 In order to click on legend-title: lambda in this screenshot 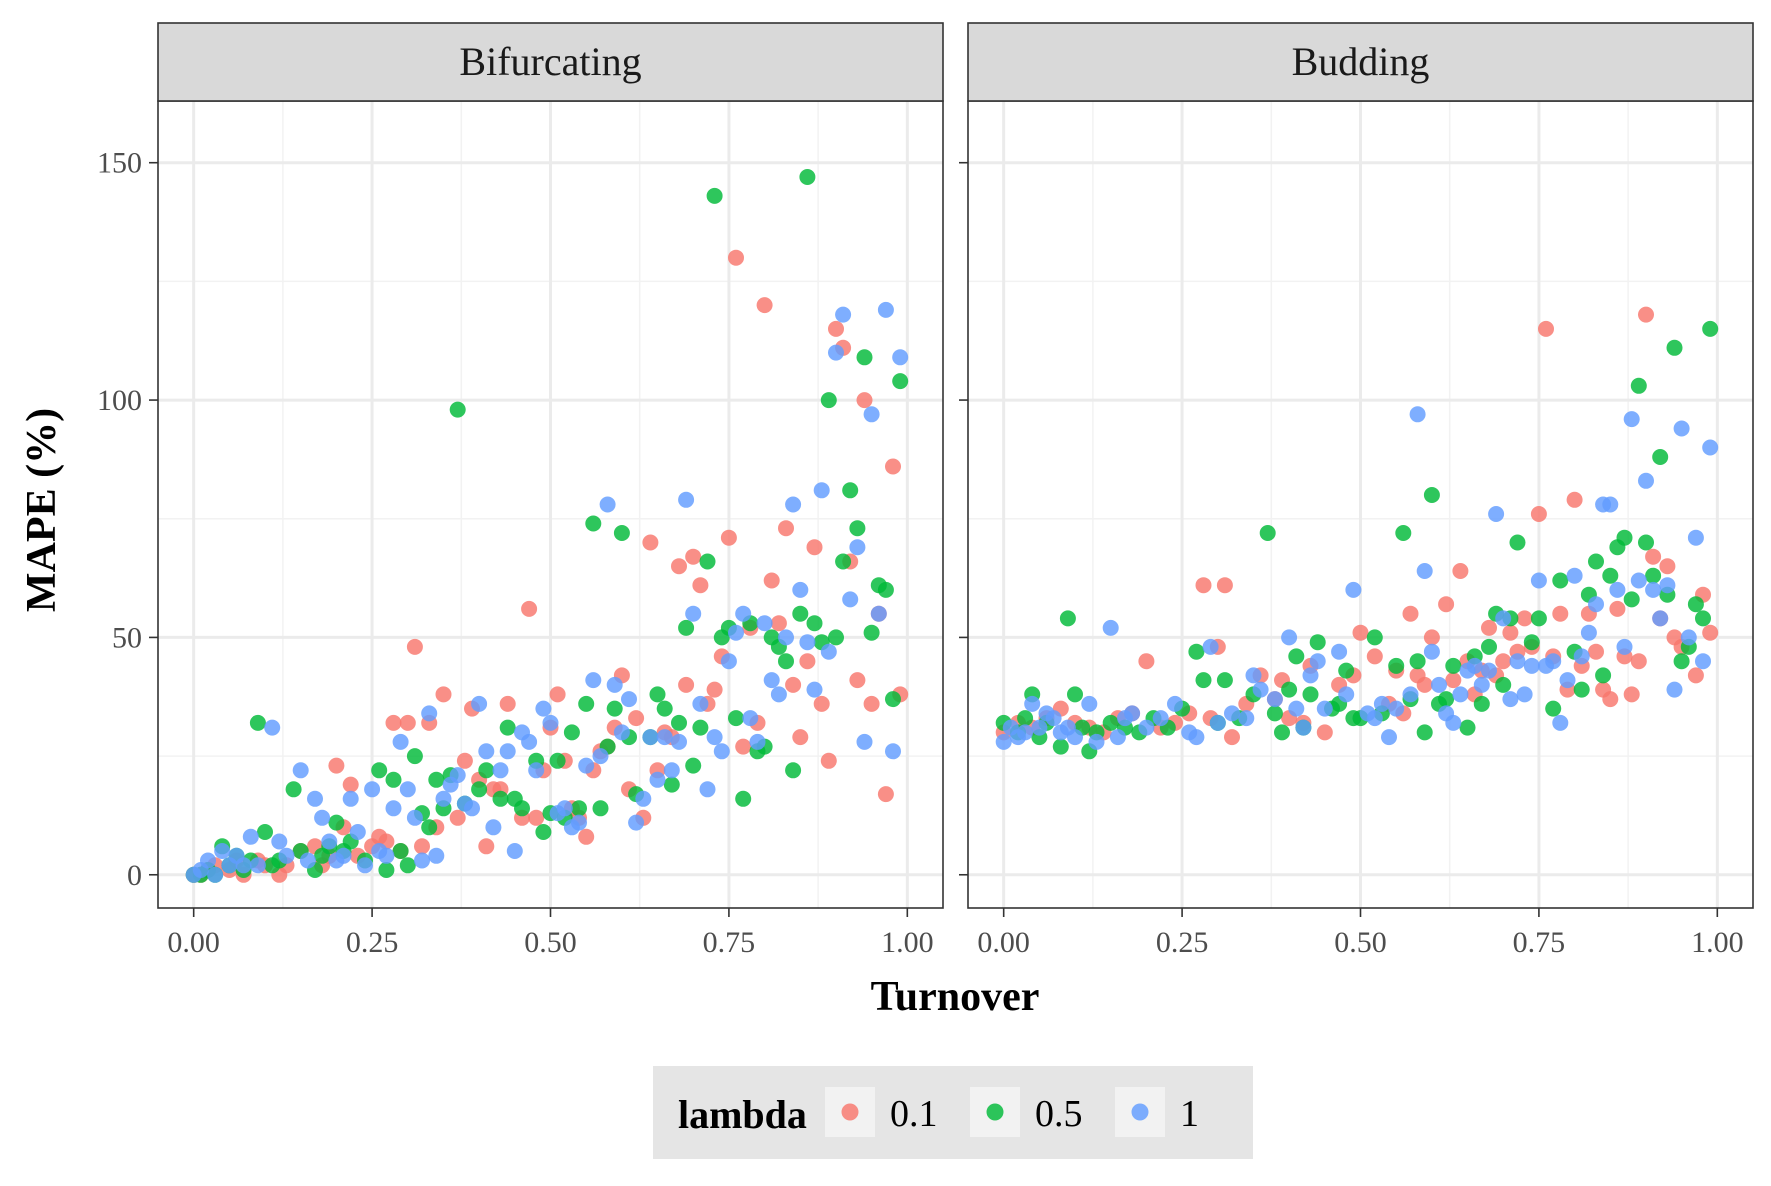, I will do `click(742, 1114)`.